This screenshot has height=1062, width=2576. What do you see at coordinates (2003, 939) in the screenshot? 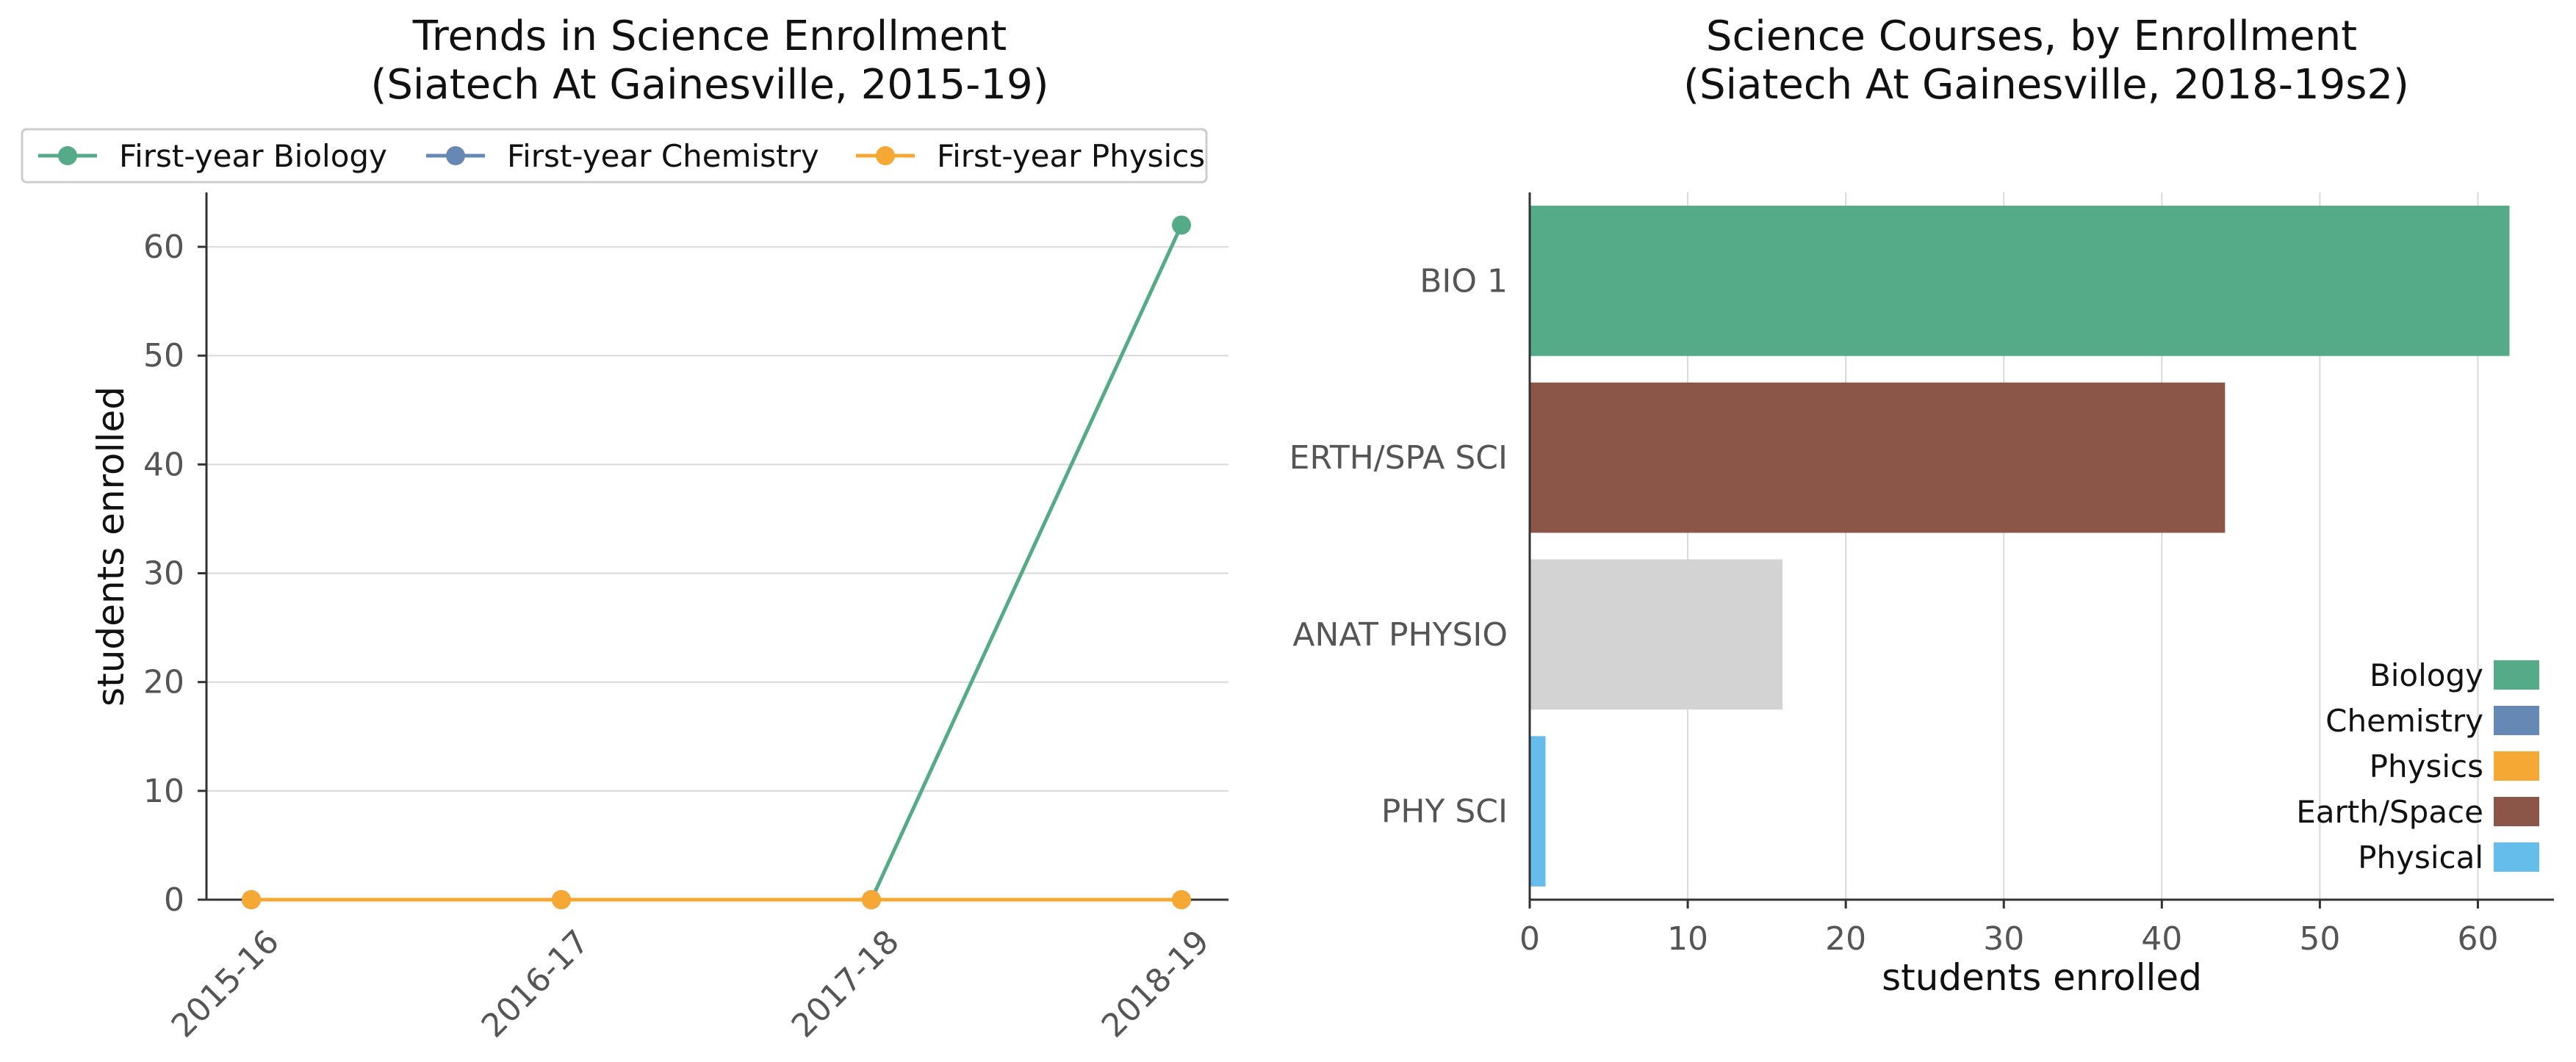
I see `bar-chart-x-tick-label: 30` at bounding box center [2003, 939].